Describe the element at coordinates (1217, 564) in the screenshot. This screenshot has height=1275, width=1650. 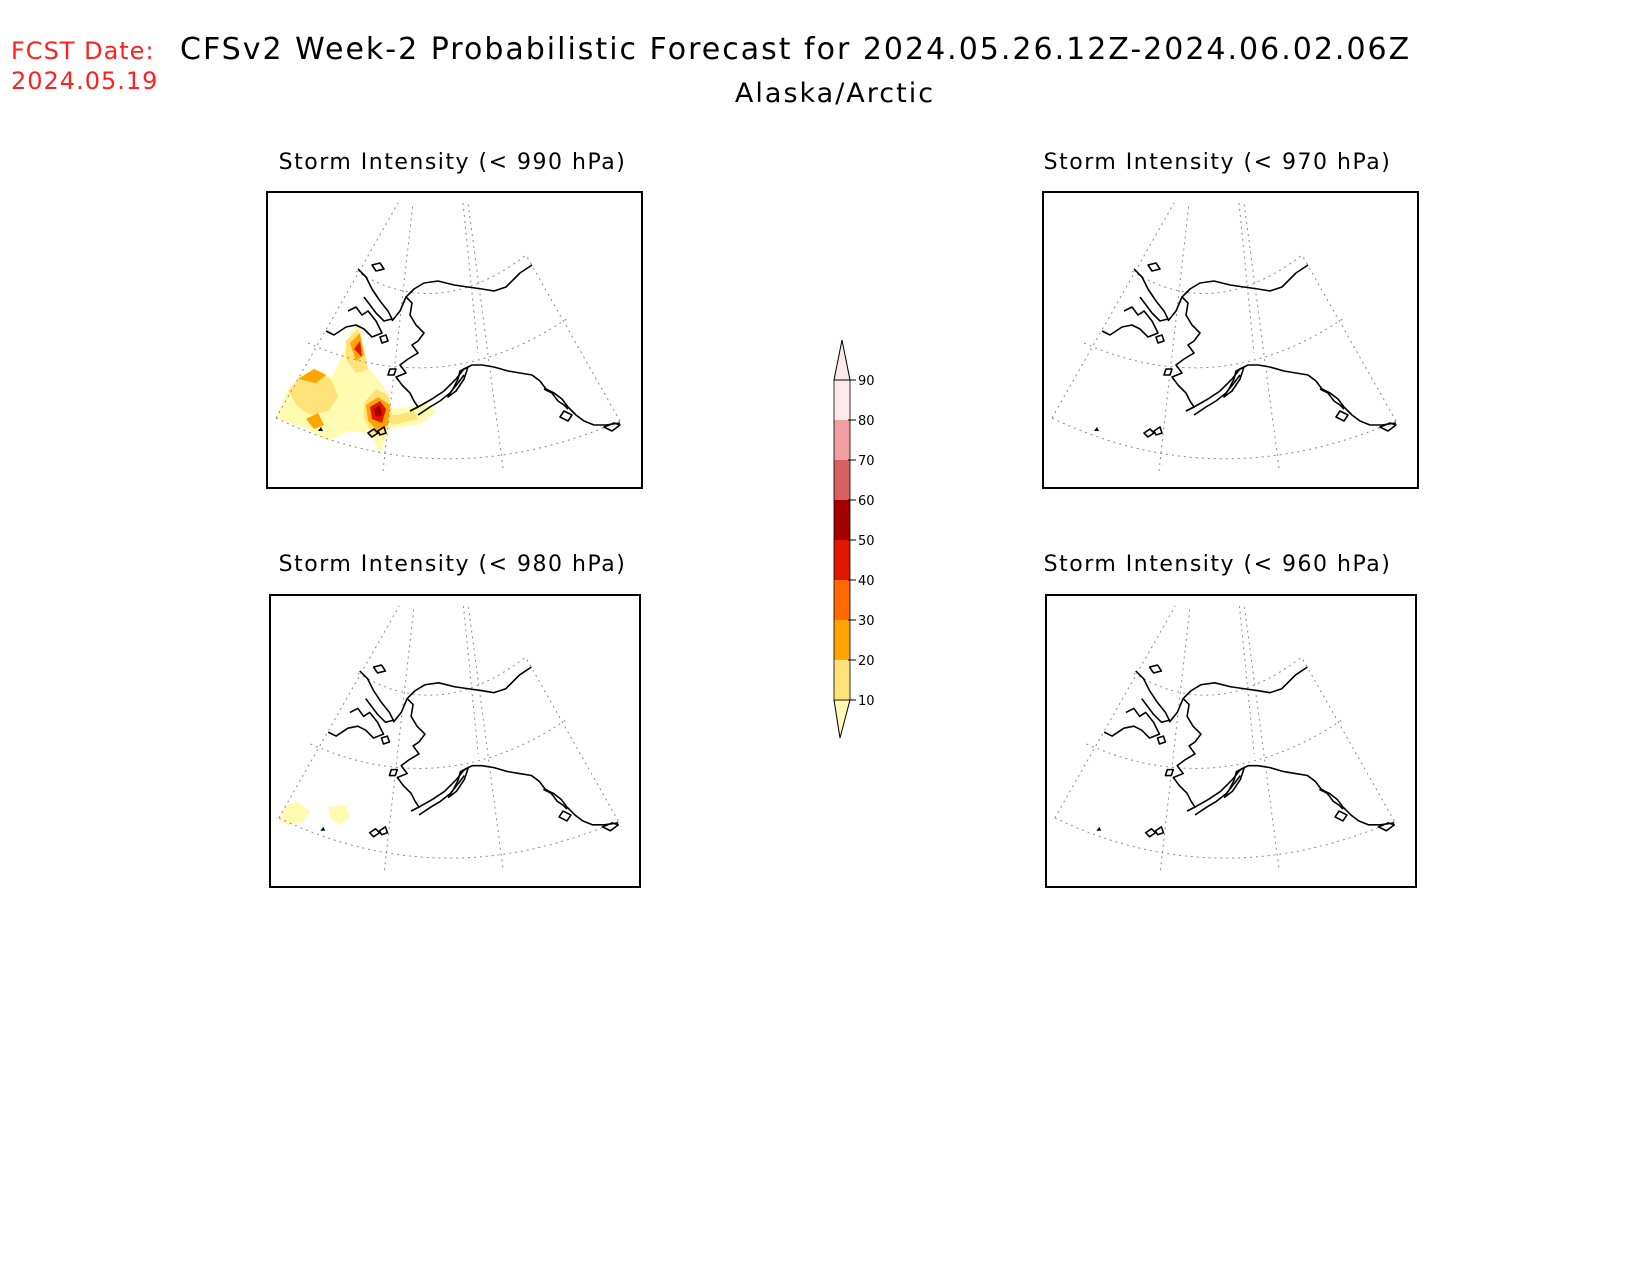
I see `panel-title-960: Storm Intensity (< 960 hPa)` at that location.